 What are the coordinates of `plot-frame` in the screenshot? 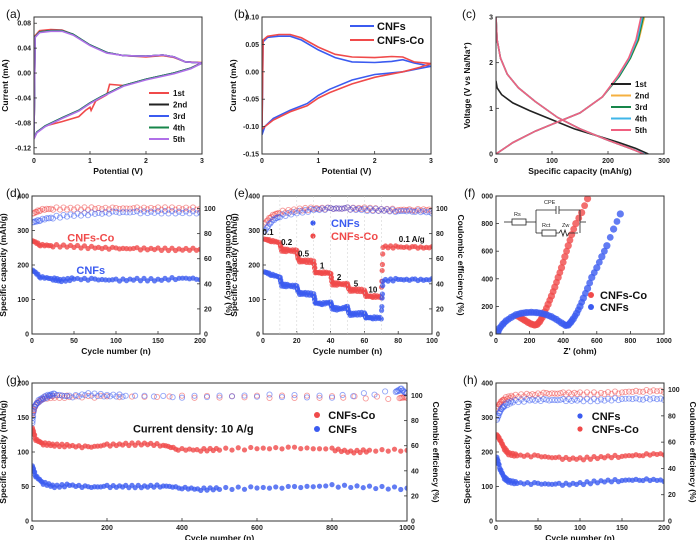 It's located at (580, 85).